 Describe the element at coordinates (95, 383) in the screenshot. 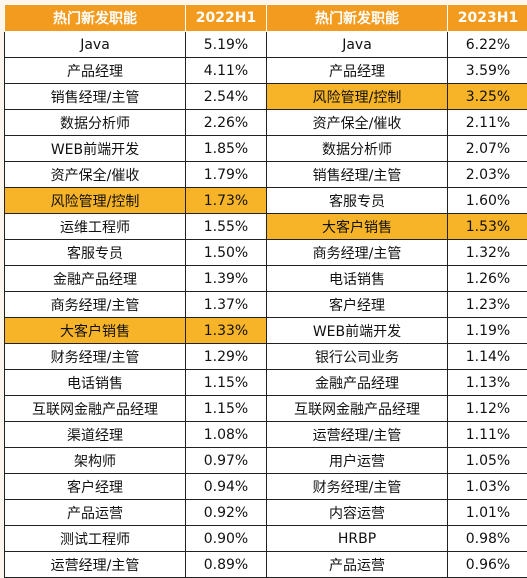

I see `role-name-2022: 电话销售` at that location.